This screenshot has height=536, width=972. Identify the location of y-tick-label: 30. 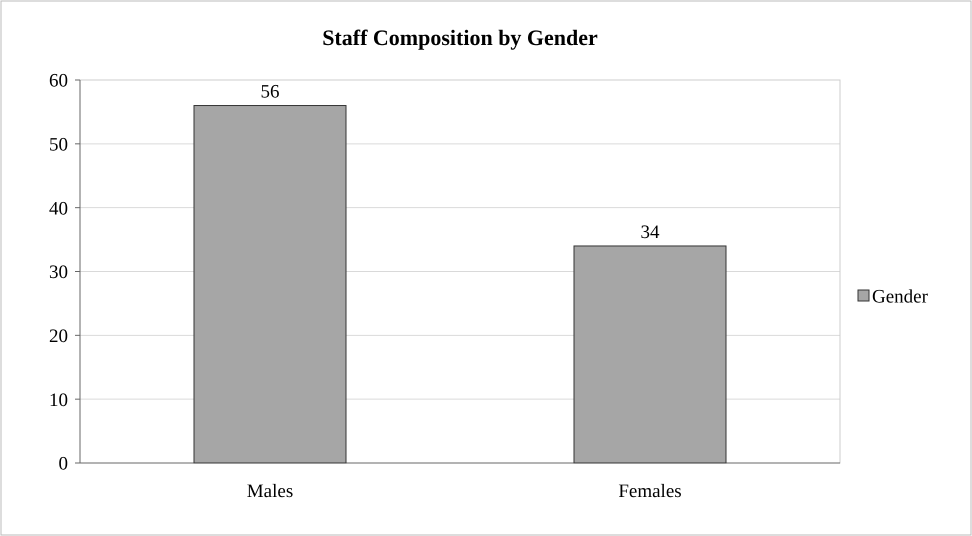
(58, 273).